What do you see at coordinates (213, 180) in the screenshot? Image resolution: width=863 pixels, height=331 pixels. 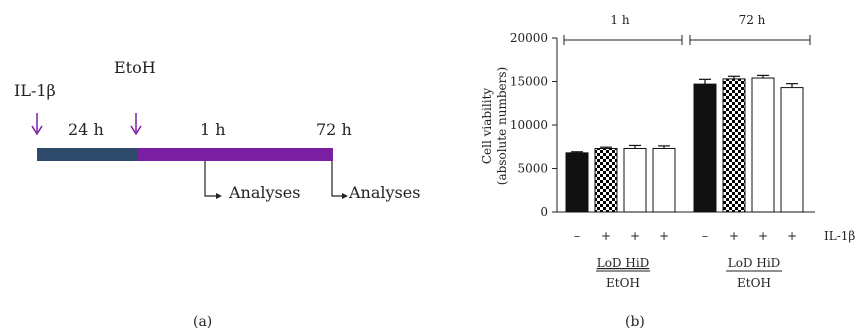 I see `analyses-1-arrow` at bounding box center [213, 180].